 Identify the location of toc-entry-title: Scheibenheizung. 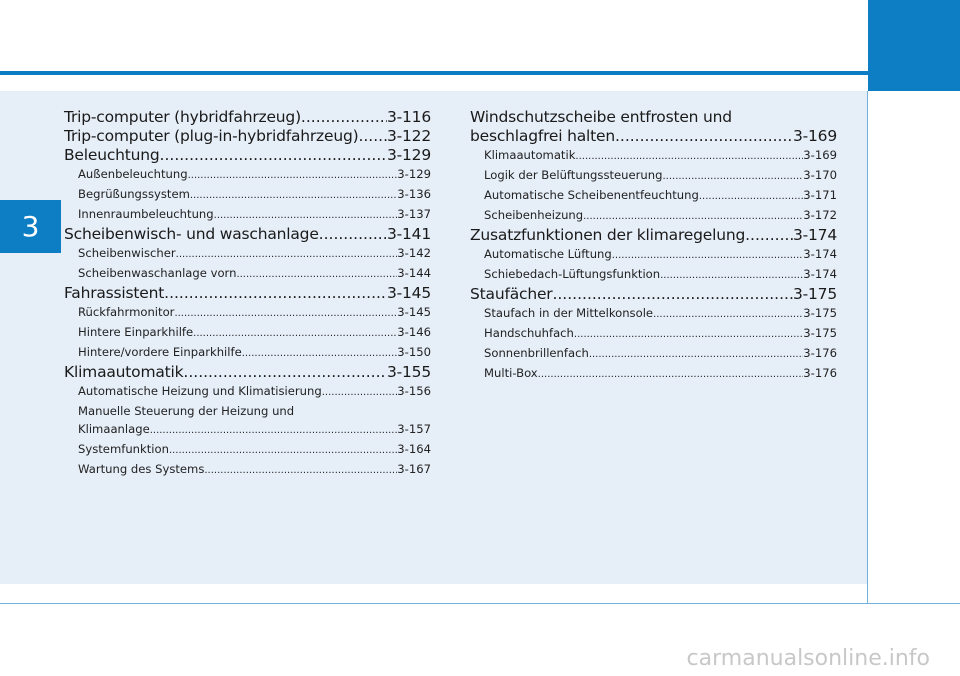
(534, 215).